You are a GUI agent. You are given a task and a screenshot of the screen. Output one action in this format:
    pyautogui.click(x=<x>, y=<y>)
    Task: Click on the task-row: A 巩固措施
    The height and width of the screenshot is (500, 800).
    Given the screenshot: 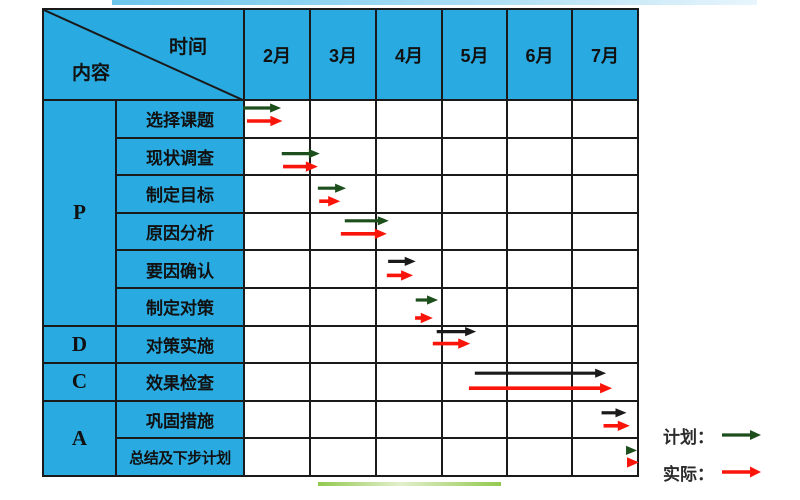 What is the action you would take?
    pyautogui.click(x=340, y=438)
    